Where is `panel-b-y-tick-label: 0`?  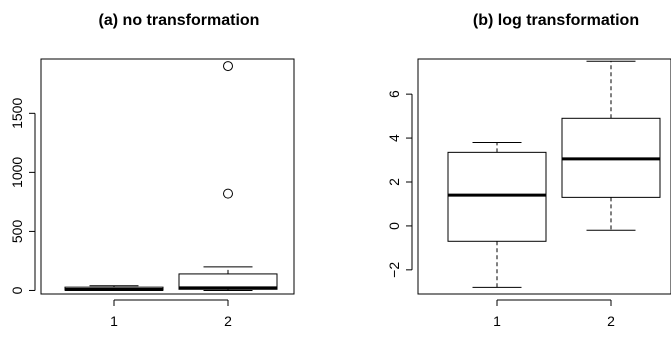
panel-b-y-tick-label: 0 is located at coordinates (394, 226).